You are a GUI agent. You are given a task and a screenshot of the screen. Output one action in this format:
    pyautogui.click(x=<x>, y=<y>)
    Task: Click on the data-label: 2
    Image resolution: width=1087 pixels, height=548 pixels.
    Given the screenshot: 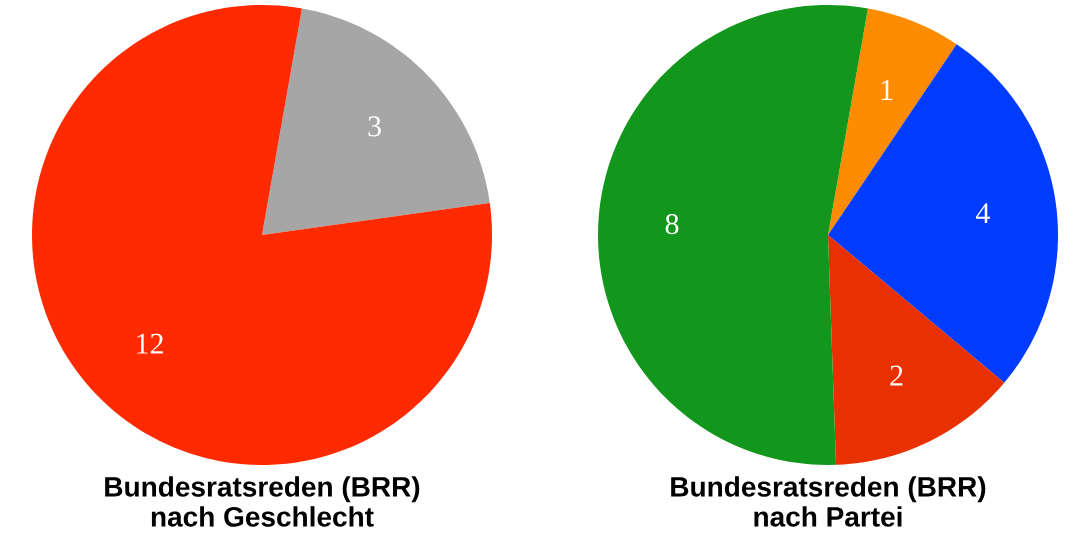 What is the action you would take?
    pyautogui.click(x=896, y=375)
    